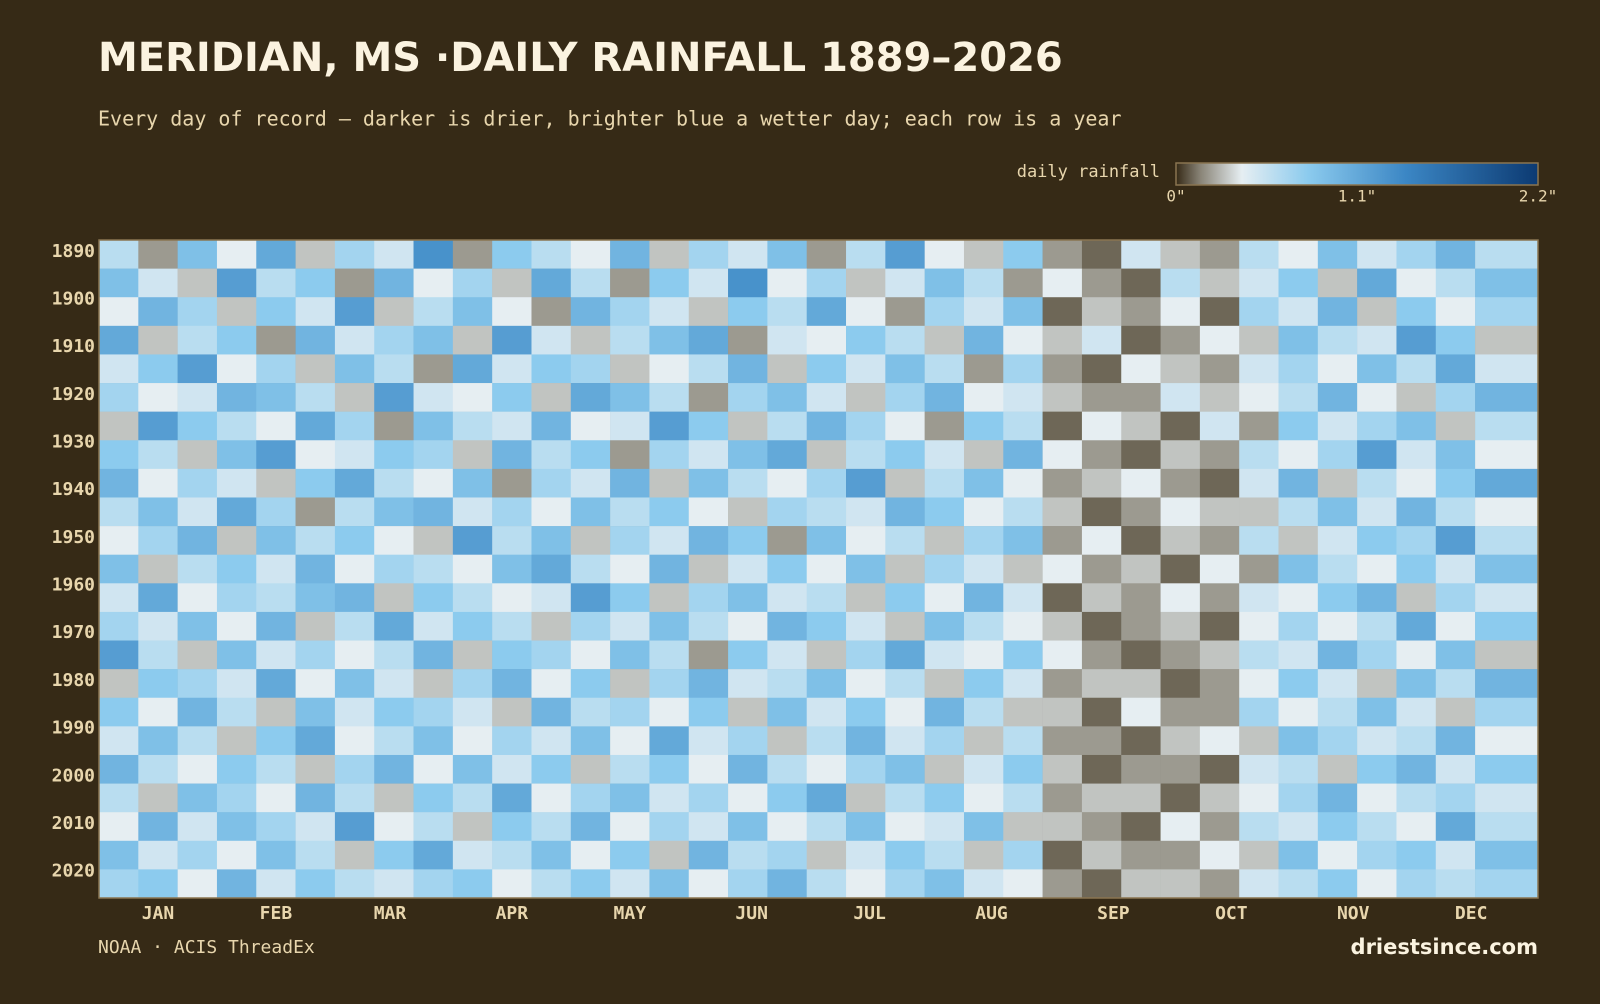 Image resolution: width=1600 pixels, height=1004 pixels. What do you see at coordinates (630, 913) in the screenshot?
I see `x-tick-label: MAY` at bounding box center [630, 913].